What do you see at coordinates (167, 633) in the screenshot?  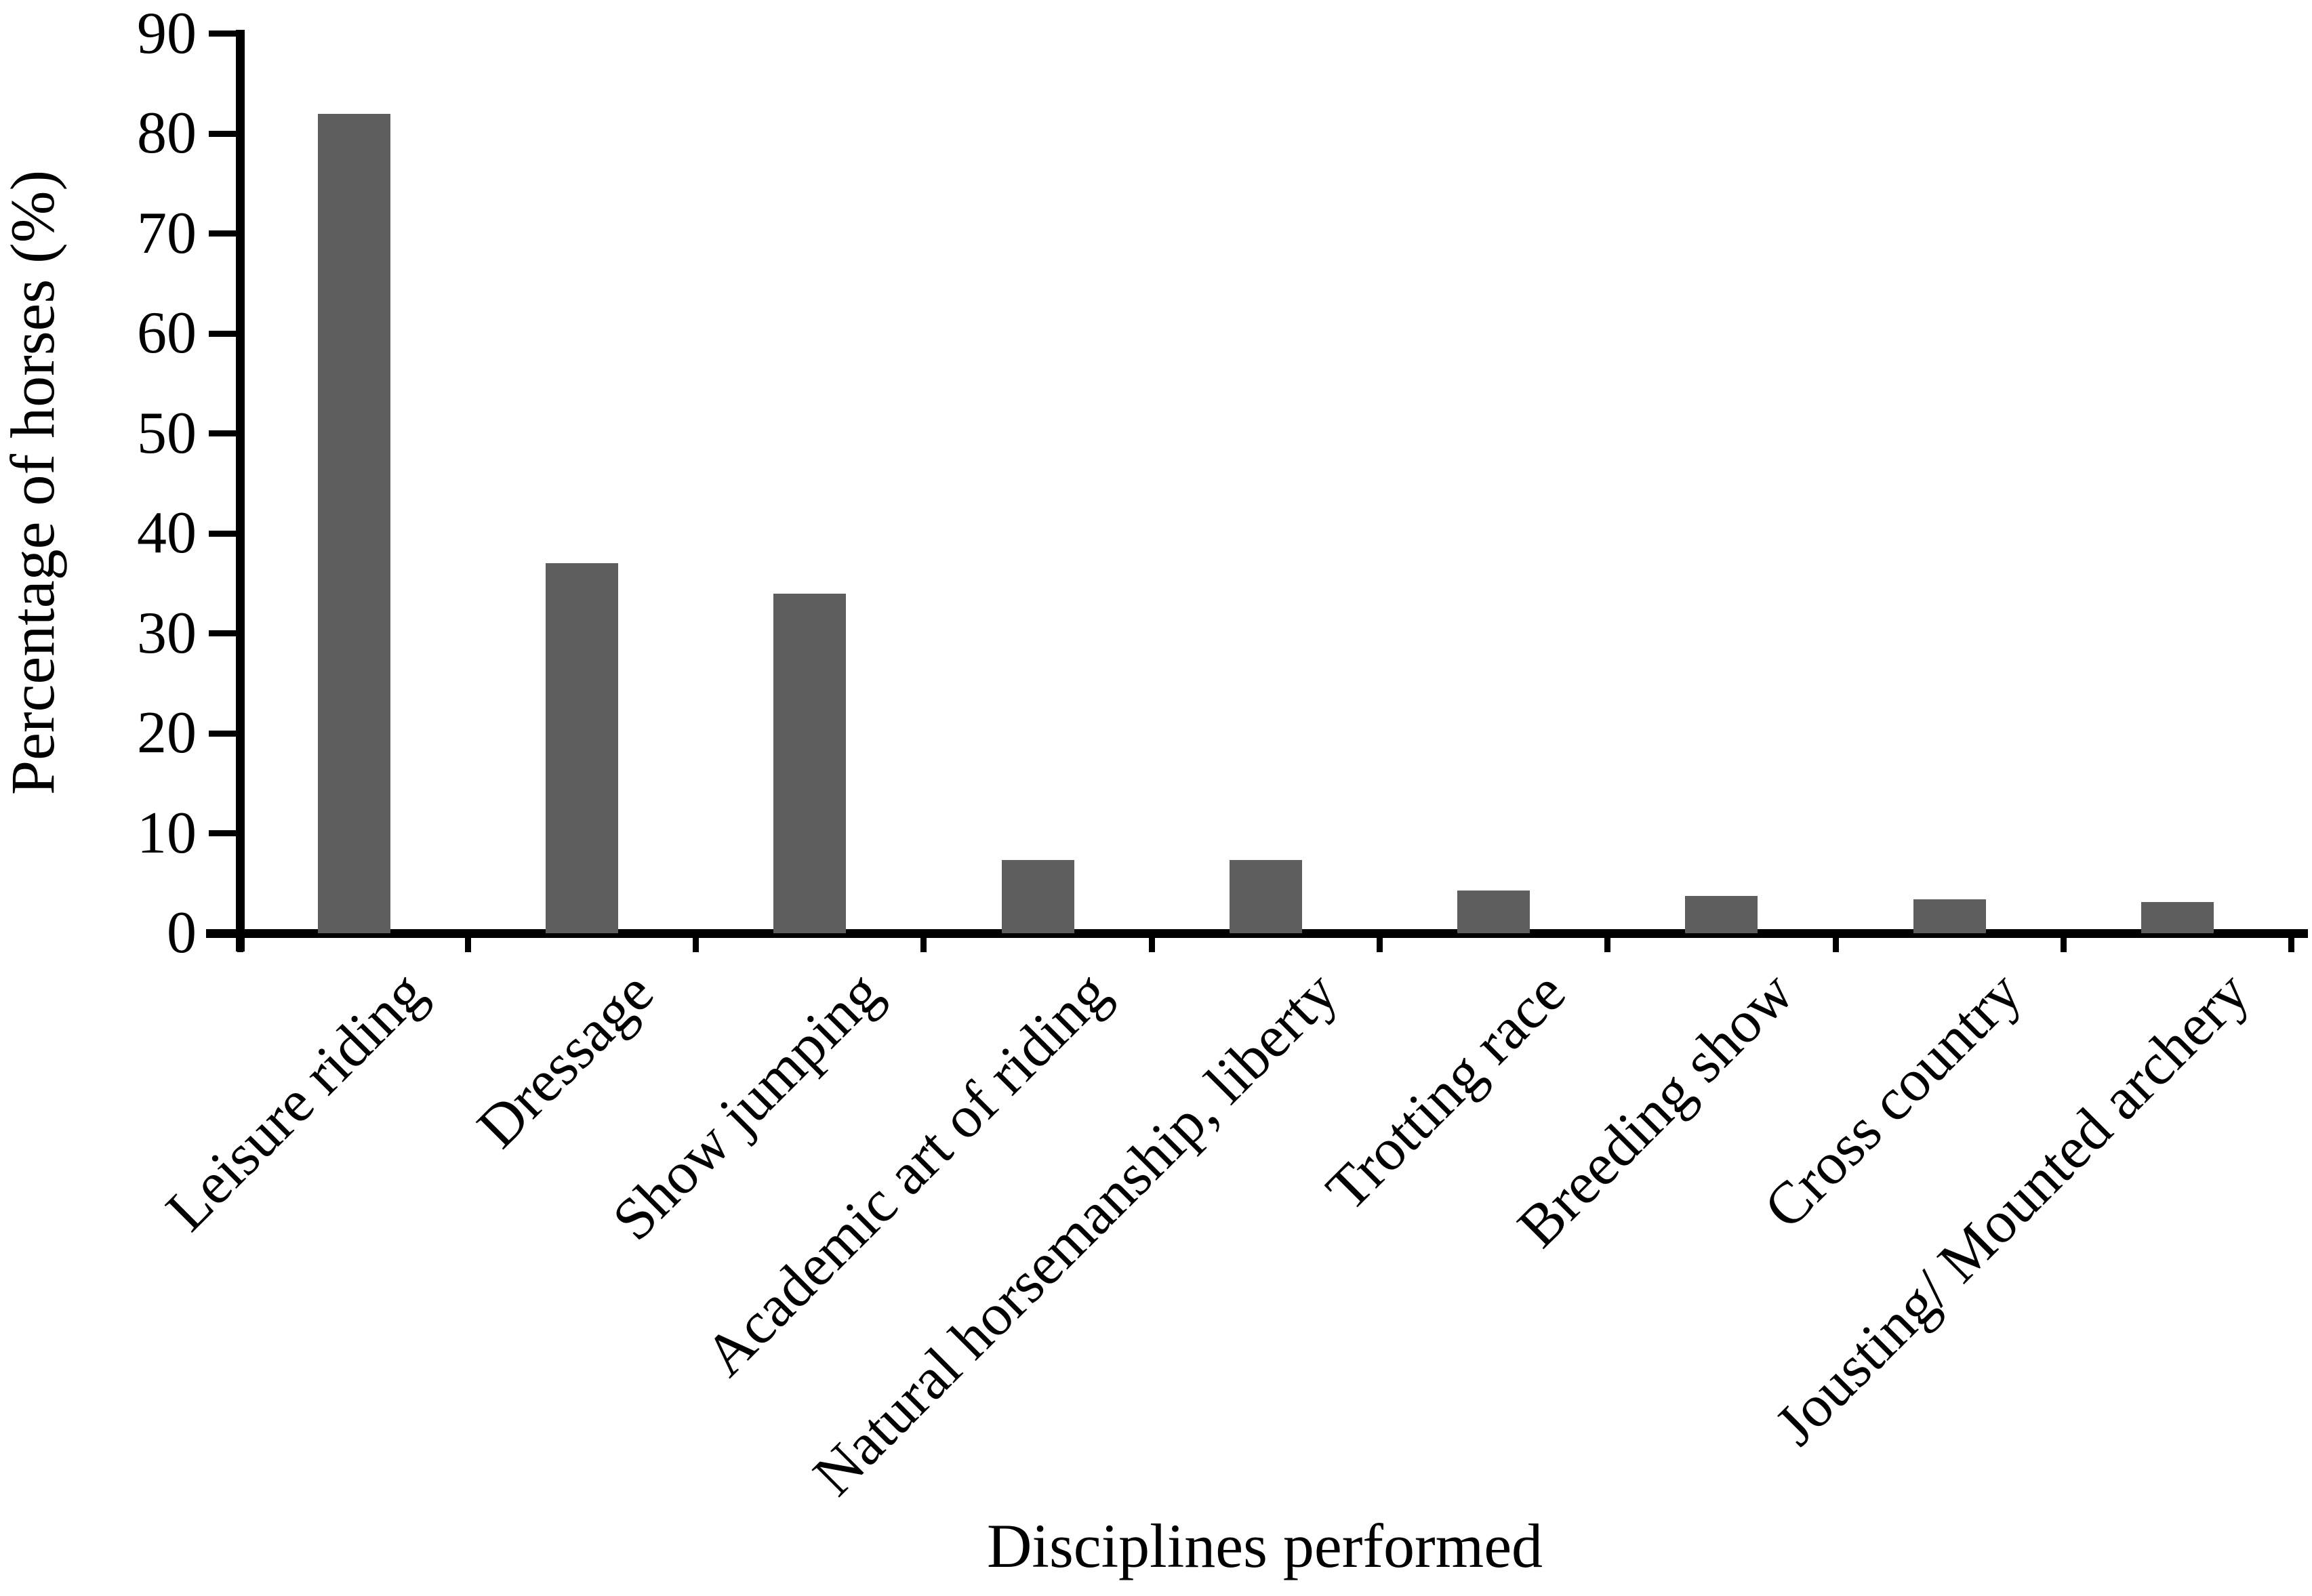 I see `y-tick-label: 30` at bounding box center [167, 633].